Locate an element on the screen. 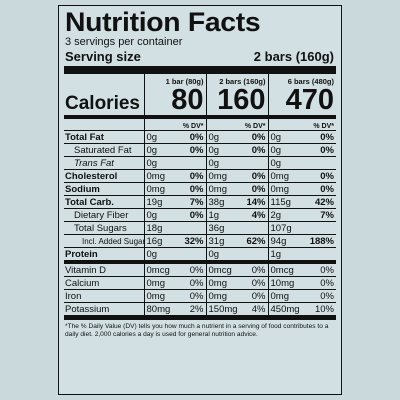  nutrient-row-total-sugars: Total Sugars 18g 36g 107g is located at coordinates (200, 228).